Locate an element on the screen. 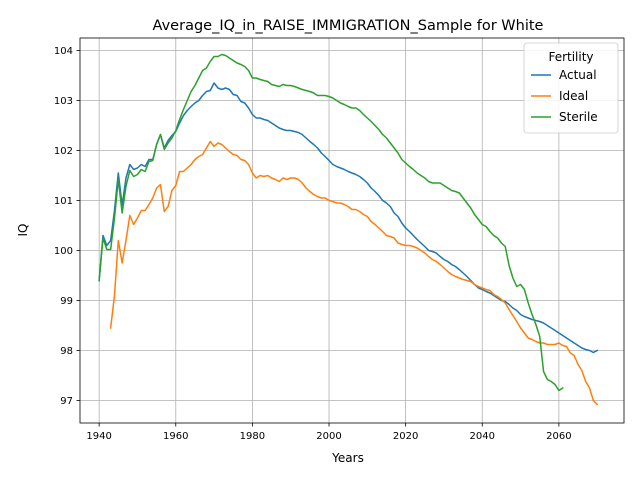 The height and width of the screenshot is (484, 640). x-tick-label: 2020 is located at coordinates (405, 436).